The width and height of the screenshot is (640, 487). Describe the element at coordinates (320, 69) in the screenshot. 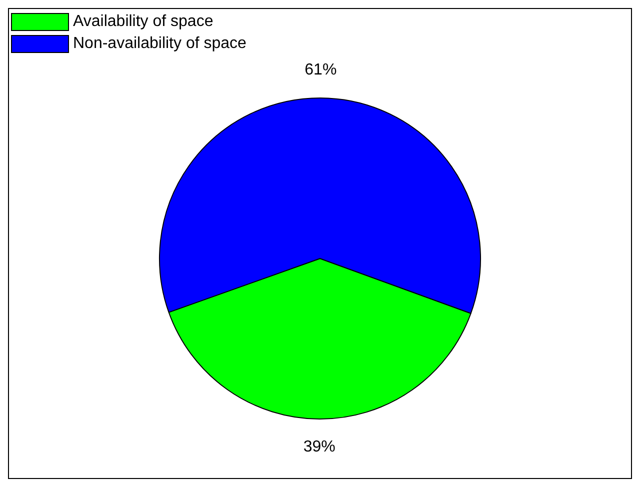

I see `data-label: 61%` at that location.